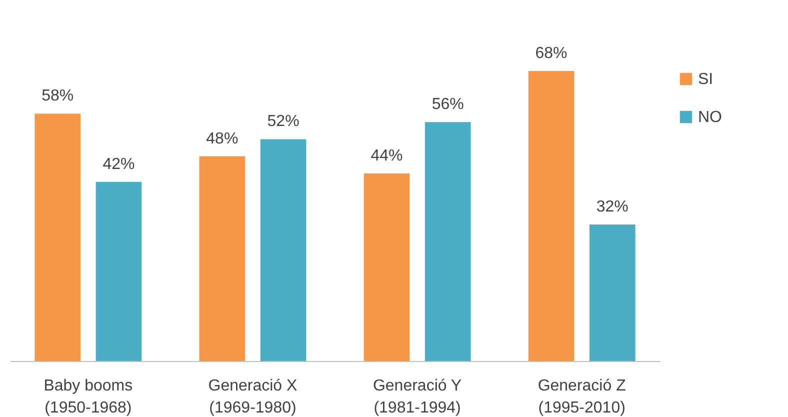  I want to click on legend-label: SI, so click(706, 79).